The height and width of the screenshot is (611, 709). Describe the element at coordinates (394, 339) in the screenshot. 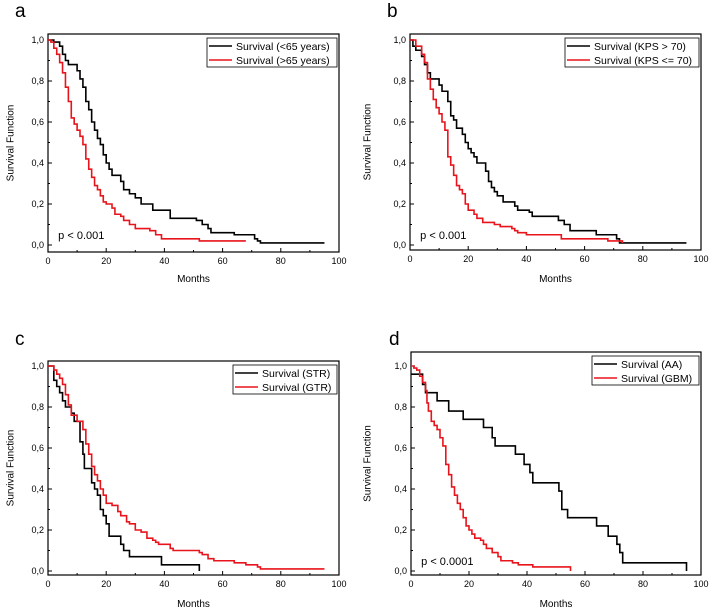

I see `panel-letter: d` at that location.